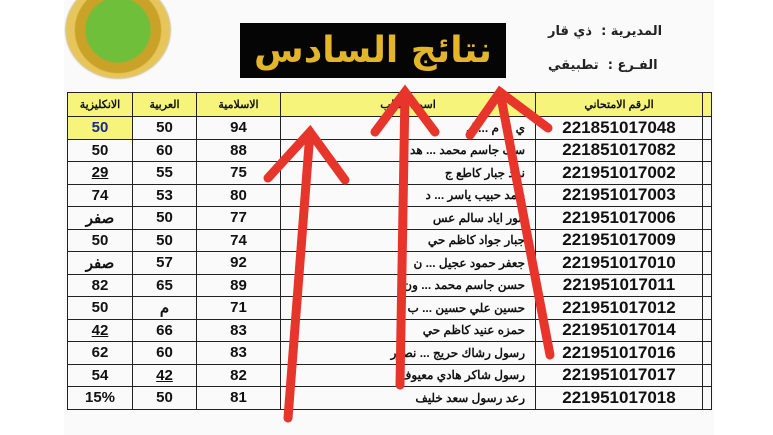 Image resolution: width=773 pixels, height=435 pixels. Describe the element at coordinates (570, 31) in the screenshot. I see `directorate-value: ذي قار` at that location.